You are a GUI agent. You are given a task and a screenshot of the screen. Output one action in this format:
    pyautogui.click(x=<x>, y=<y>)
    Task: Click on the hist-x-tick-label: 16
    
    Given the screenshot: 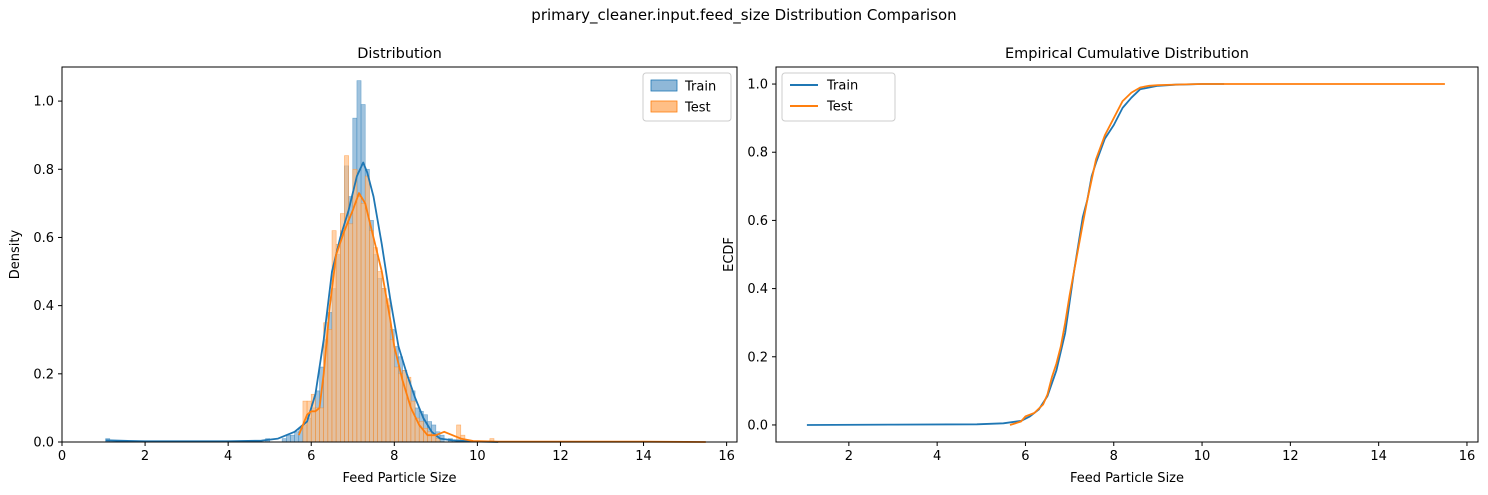 What is the action you would take?
    pyautogui.click(x=726, y=456)
    